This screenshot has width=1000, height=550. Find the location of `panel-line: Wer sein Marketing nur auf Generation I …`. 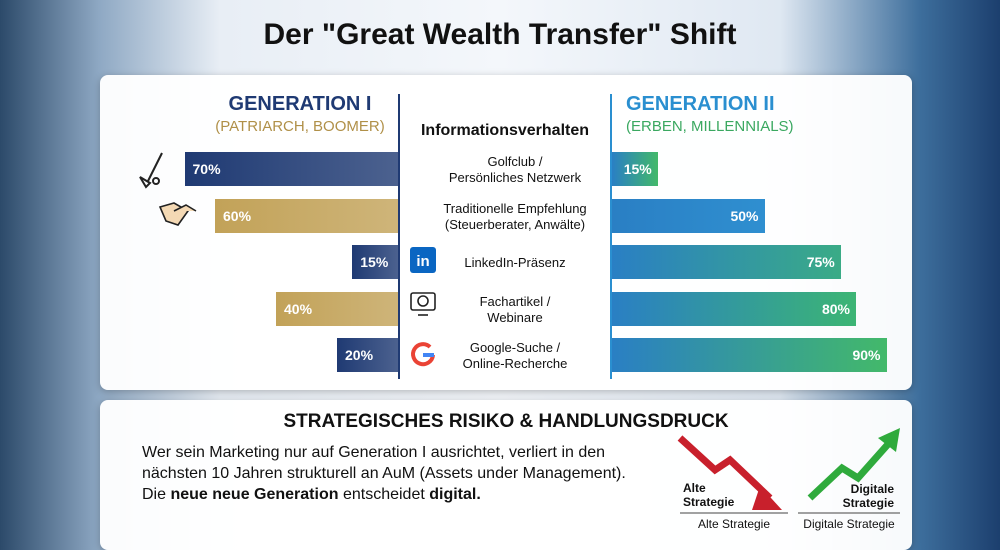

panel-line: Wer sein Marketing nur auf Generation I … is located at coordinates (374, 452).